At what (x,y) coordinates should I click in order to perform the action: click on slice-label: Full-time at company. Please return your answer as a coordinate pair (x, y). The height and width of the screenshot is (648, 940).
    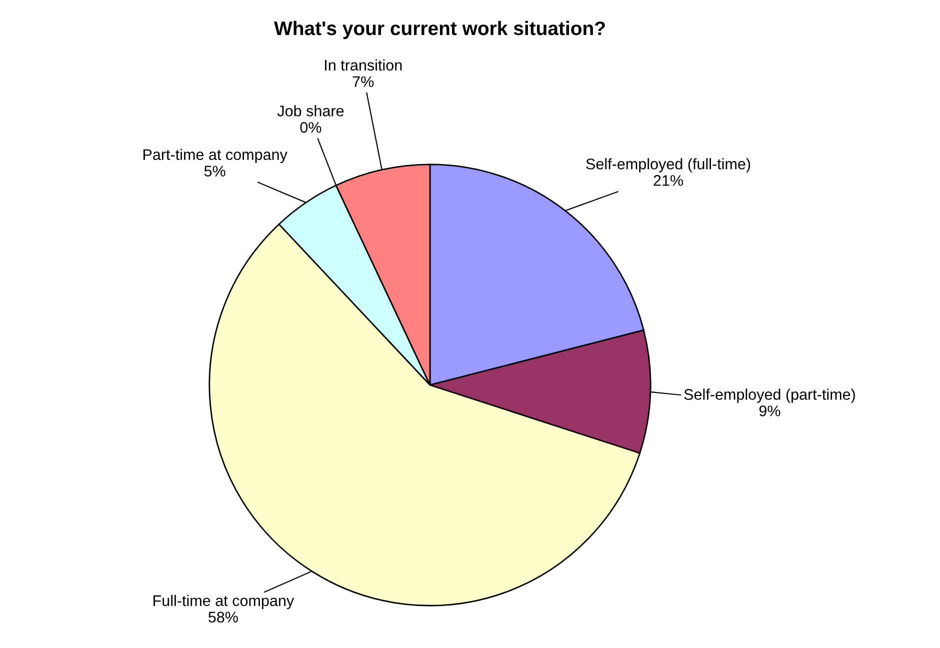
    Looking at the image, I should click on (224, 602).